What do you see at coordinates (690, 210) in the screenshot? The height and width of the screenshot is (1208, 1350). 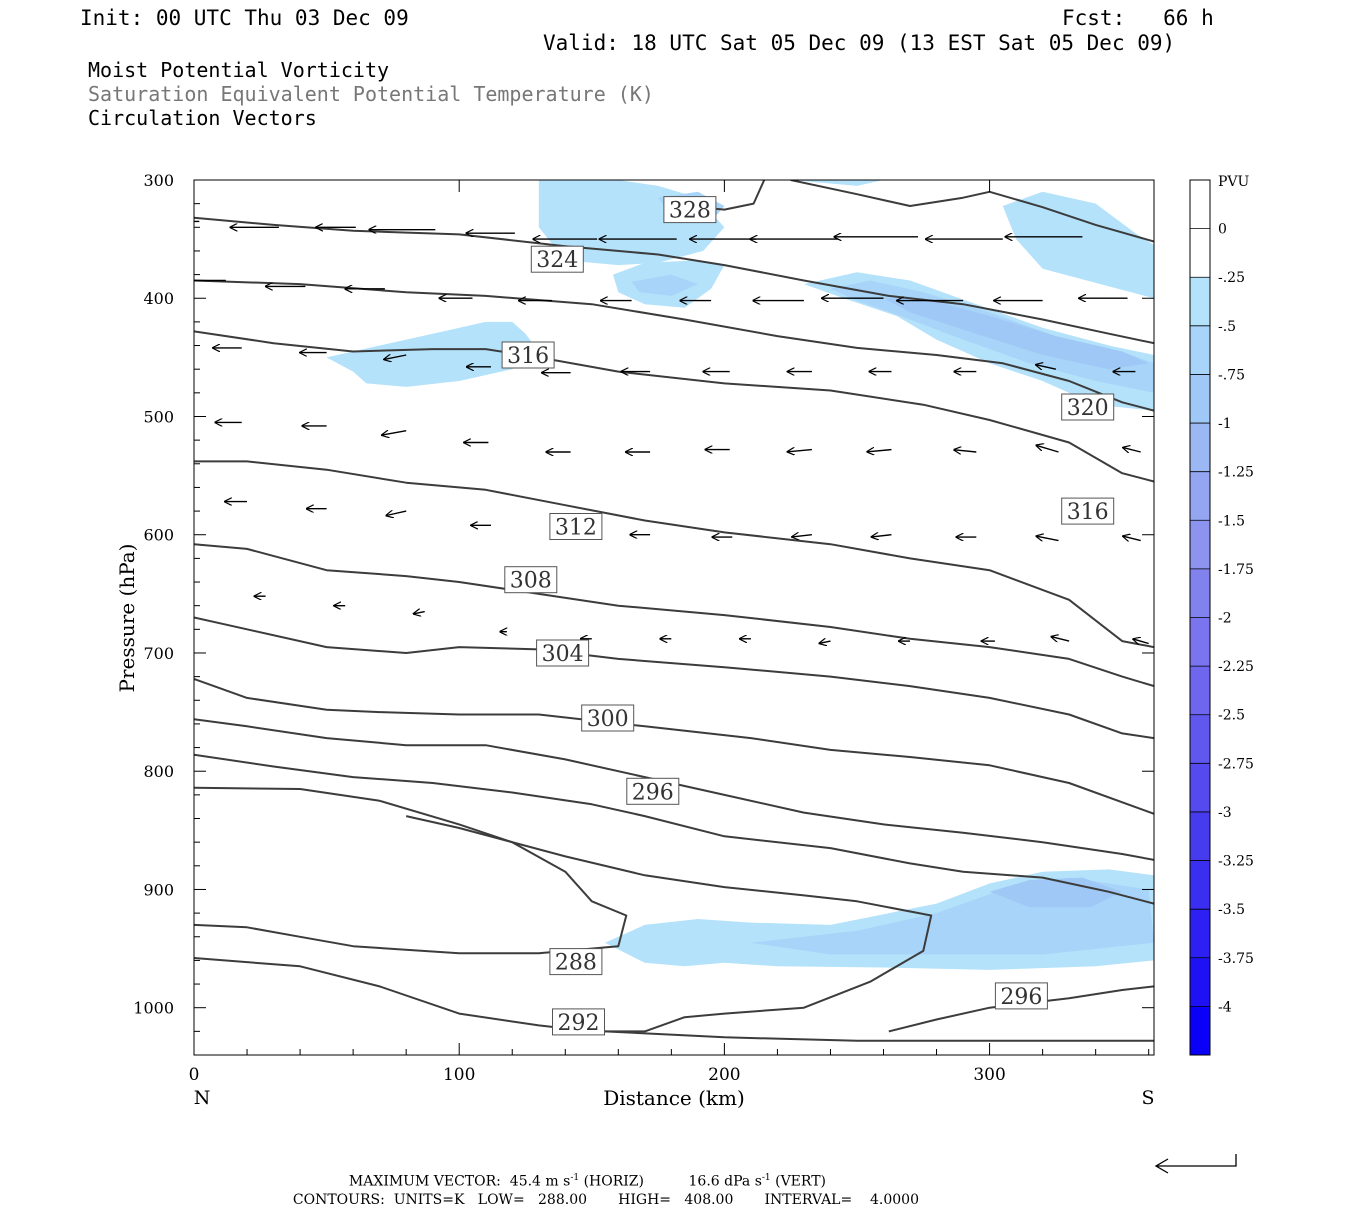 I see `contour-label: 328` at bounding box center [690, 210].